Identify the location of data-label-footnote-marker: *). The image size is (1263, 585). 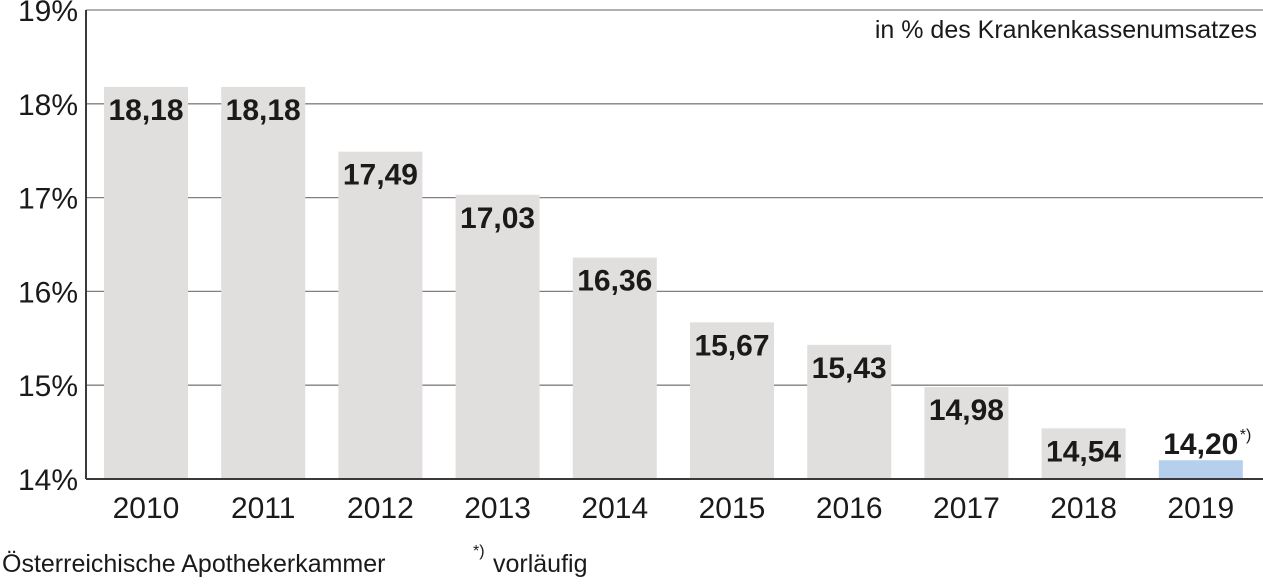
(1246, 435).